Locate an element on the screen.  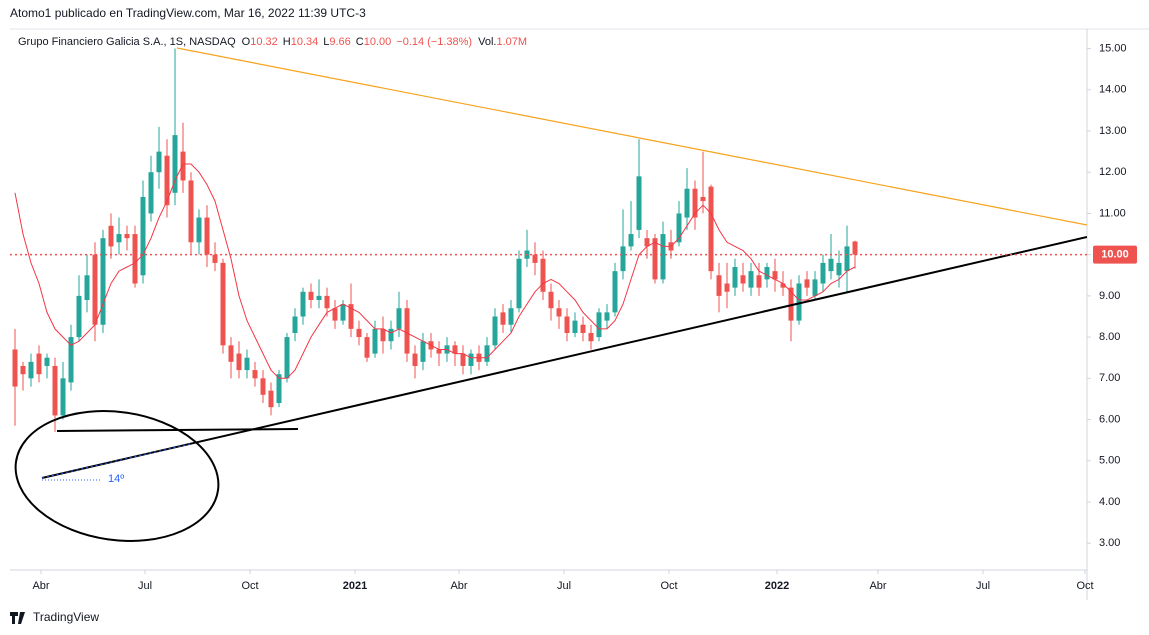
angle-label: 14º is located at coordinates (116, 479).